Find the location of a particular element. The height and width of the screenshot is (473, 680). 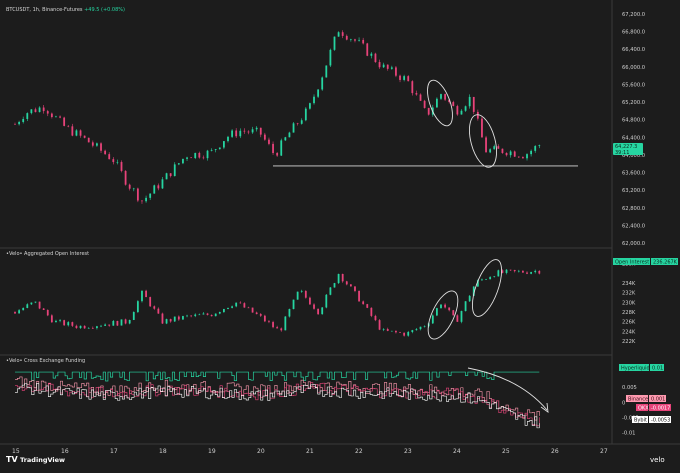

x-tick-label: 20 is located at coordinates (261, 451).